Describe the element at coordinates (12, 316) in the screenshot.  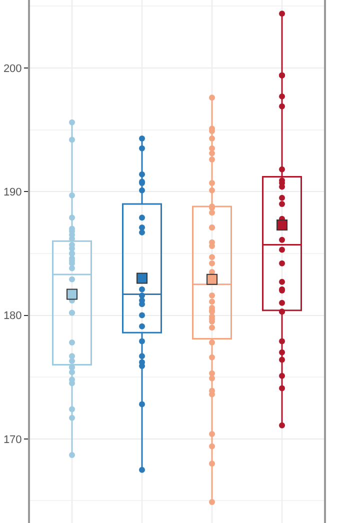
I see `y-tick-label: 180` at that location.